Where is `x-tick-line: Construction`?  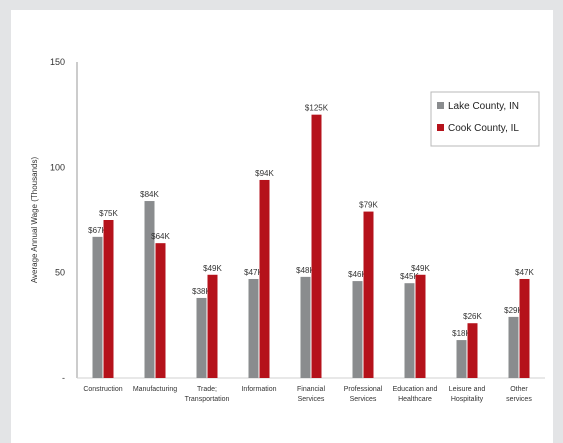
x-tick-line: Construction is located at coordinates (102, 389).